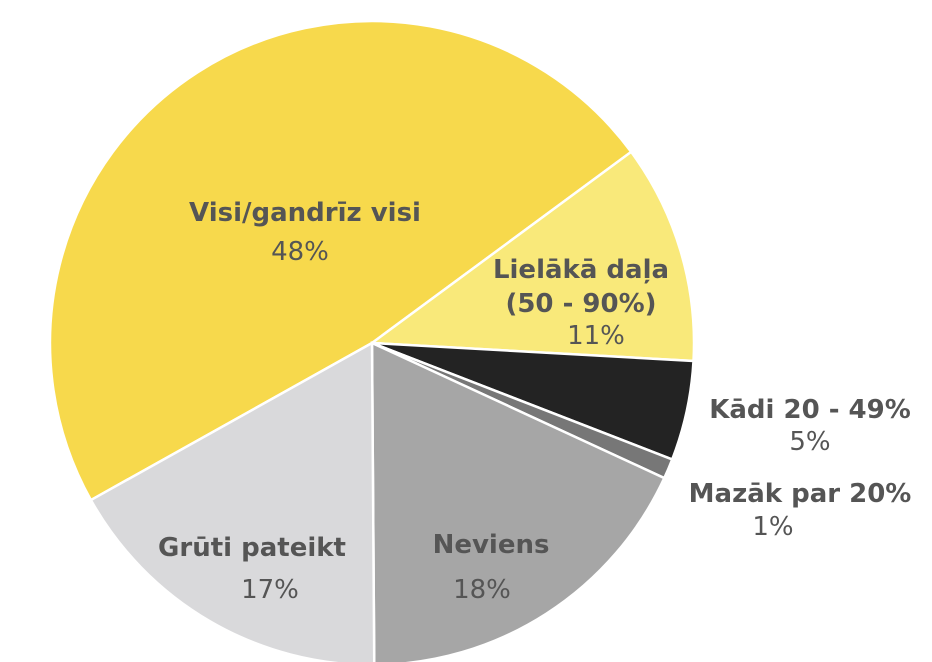  What do you see at coordinates (491, 545) in the screenshot?
I see `slice-label: Neviens` at bounding box center [491, 545].